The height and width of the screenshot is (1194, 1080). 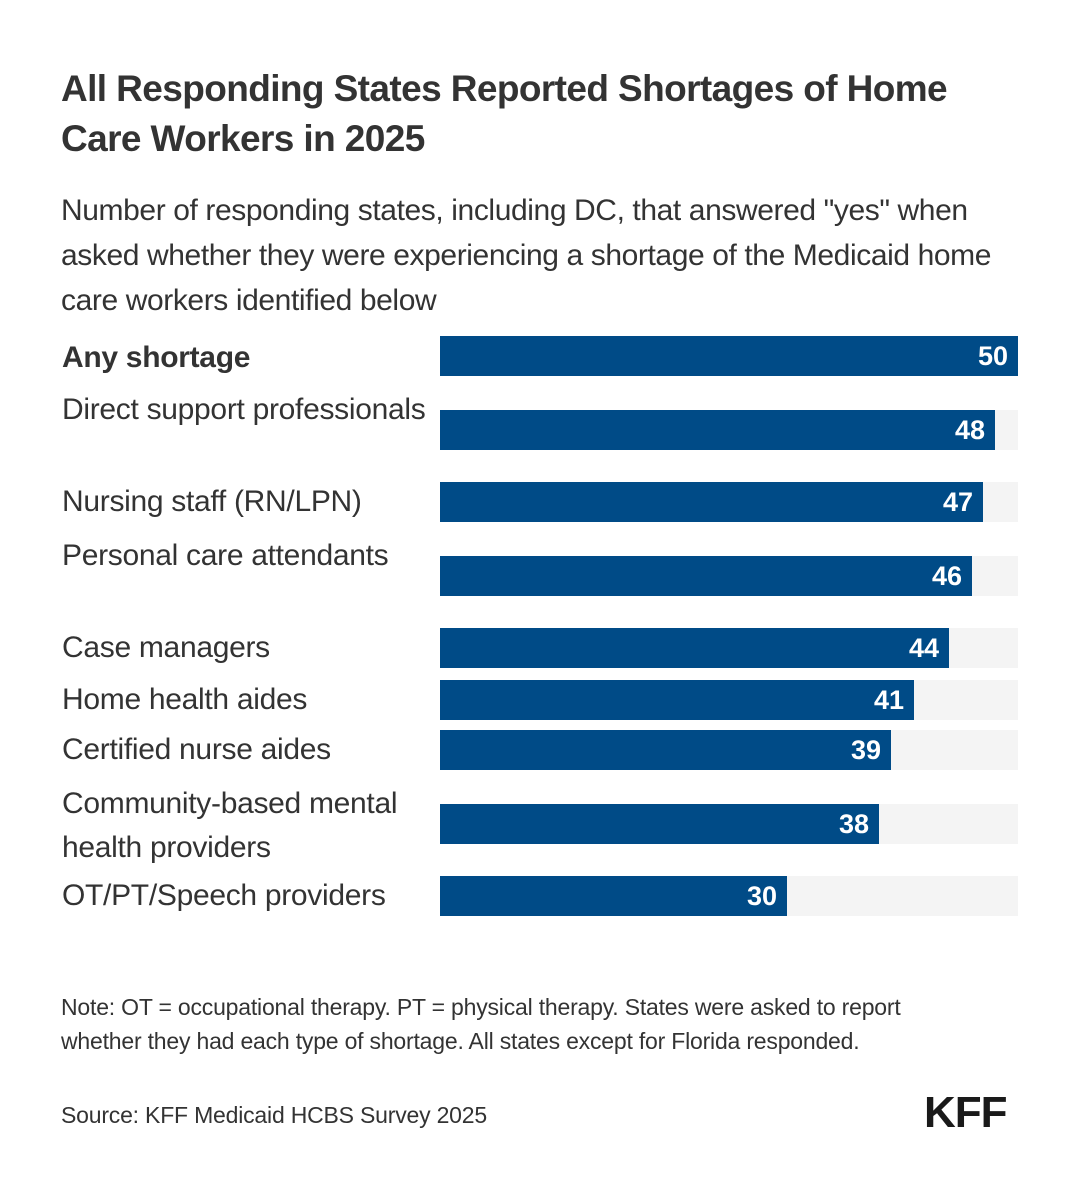 What do you see at coordinates (969, 430) in the screenshot?
I see `bar-value-label: 48` at bounding box center [969, 430].